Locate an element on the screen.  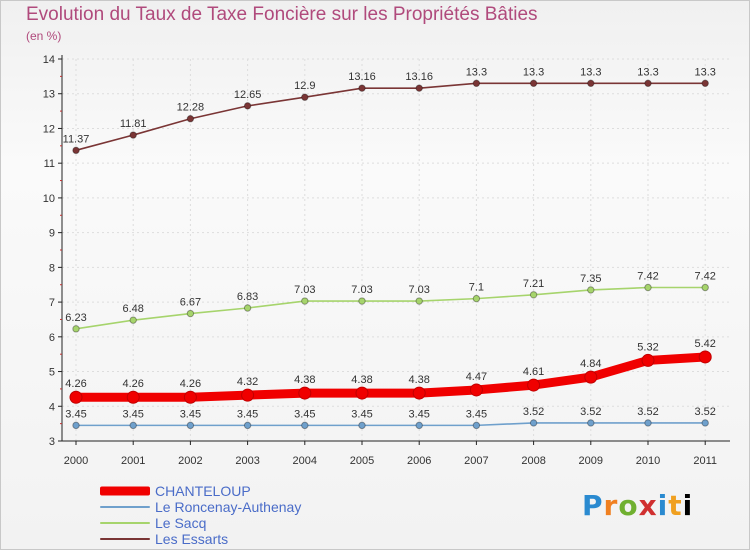
data-label-le-sacq-2002: 6.67 is located at coordinates (190, 303).